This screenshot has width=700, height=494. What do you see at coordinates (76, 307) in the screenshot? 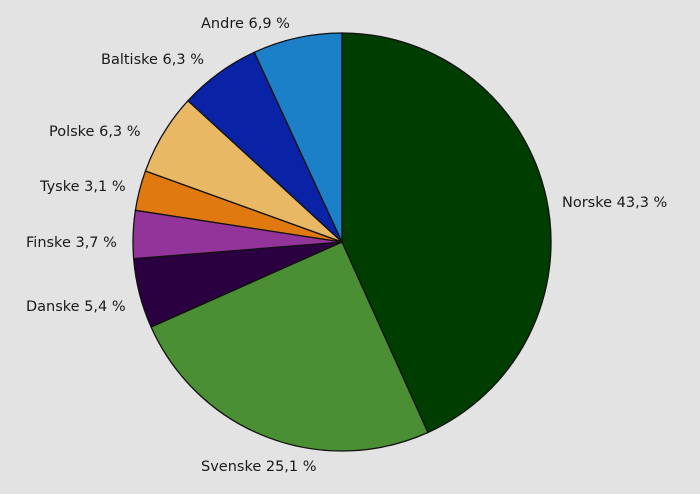
I see `slice-label-danske: Danske 5,4 %` at bounding box center [76, 307].